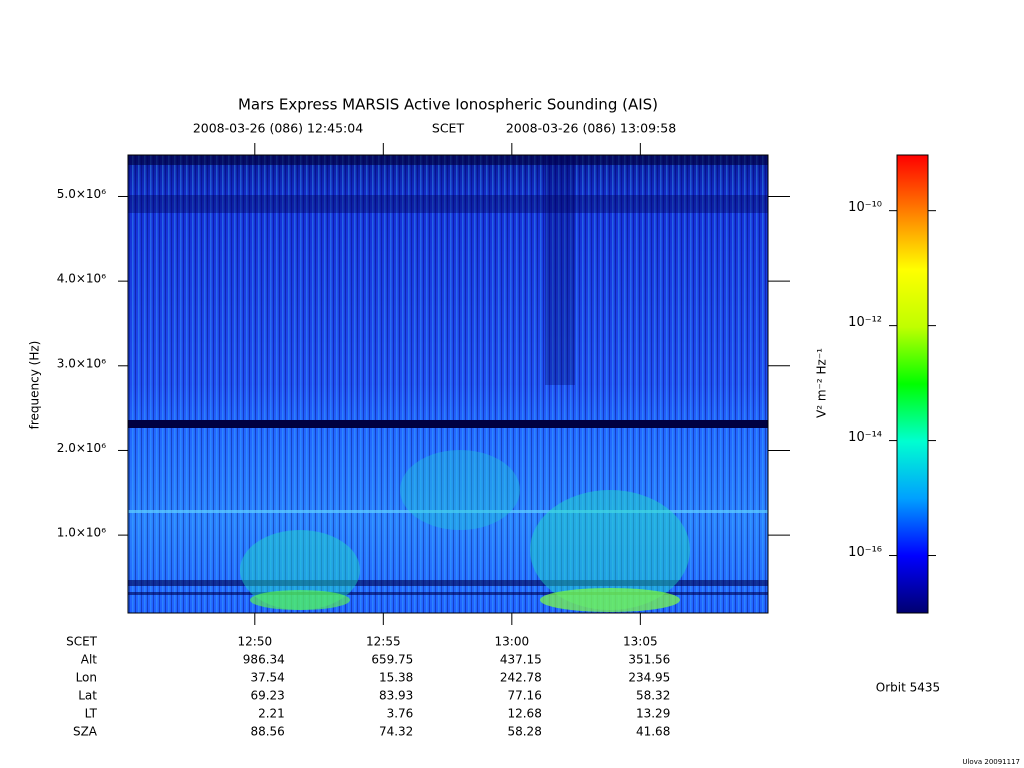  Describe the element at coordinates (524, 714) in the screenshot. I see `ephemeris-value: 12.68` at that location.